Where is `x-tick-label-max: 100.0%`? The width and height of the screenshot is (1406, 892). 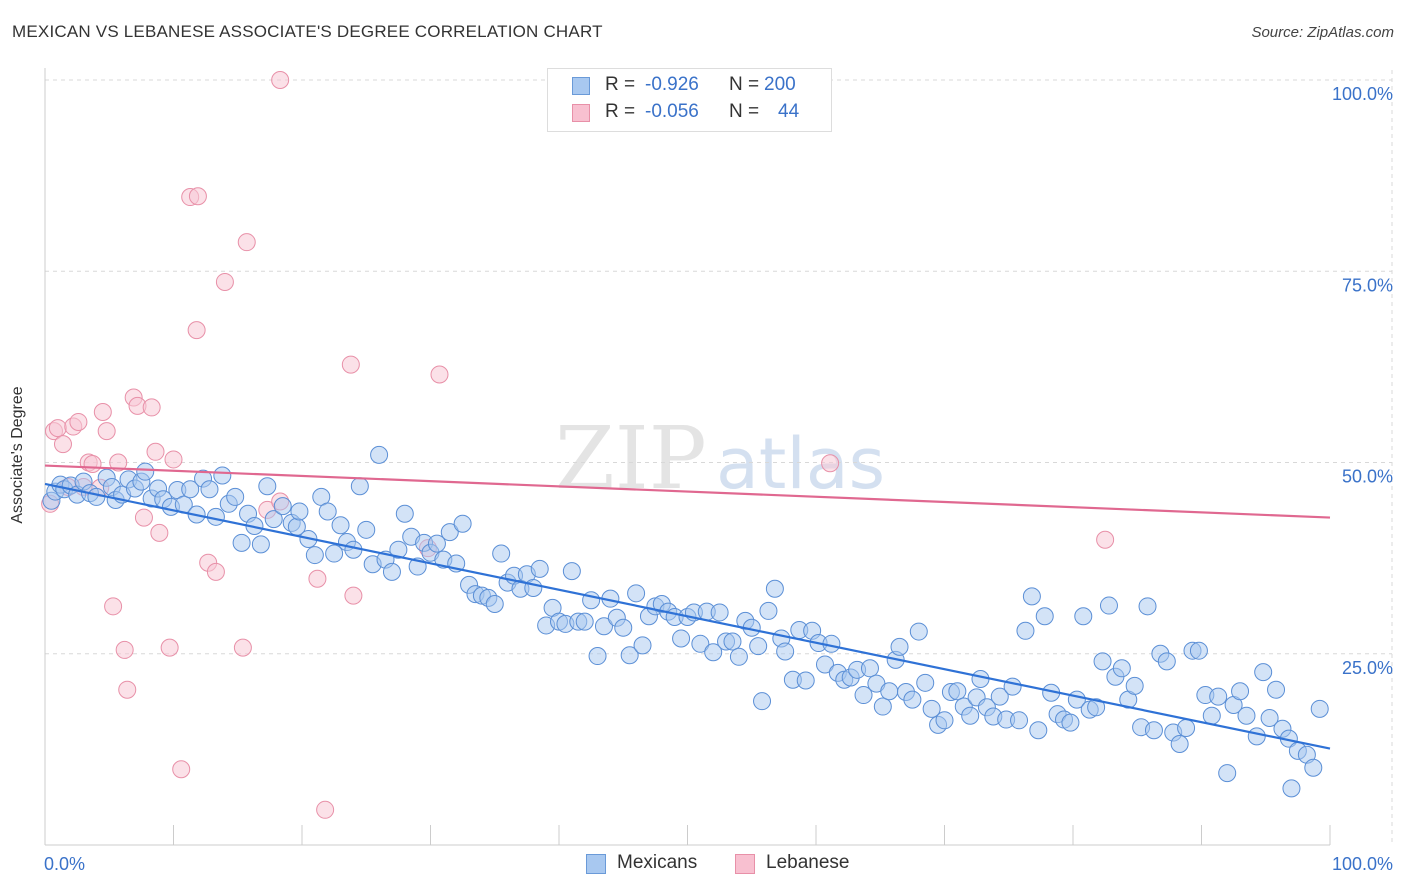 x-tick-label-max: 100.0% is located at coordinates (1362, 864).